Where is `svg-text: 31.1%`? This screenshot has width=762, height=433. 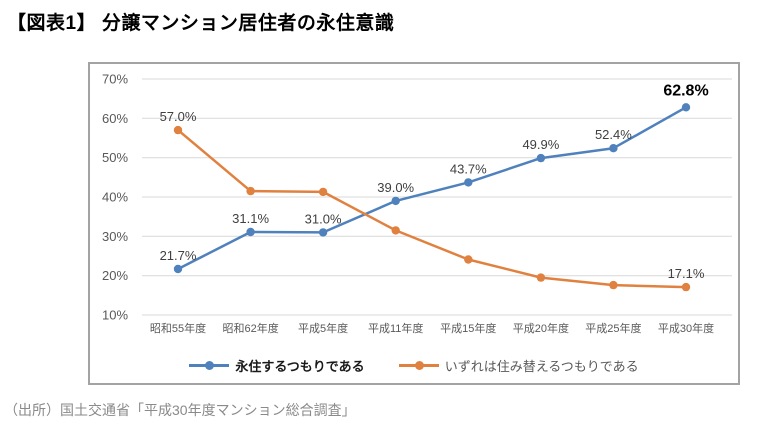 svg-text: 31.1% is located at coordinates (250, 218).